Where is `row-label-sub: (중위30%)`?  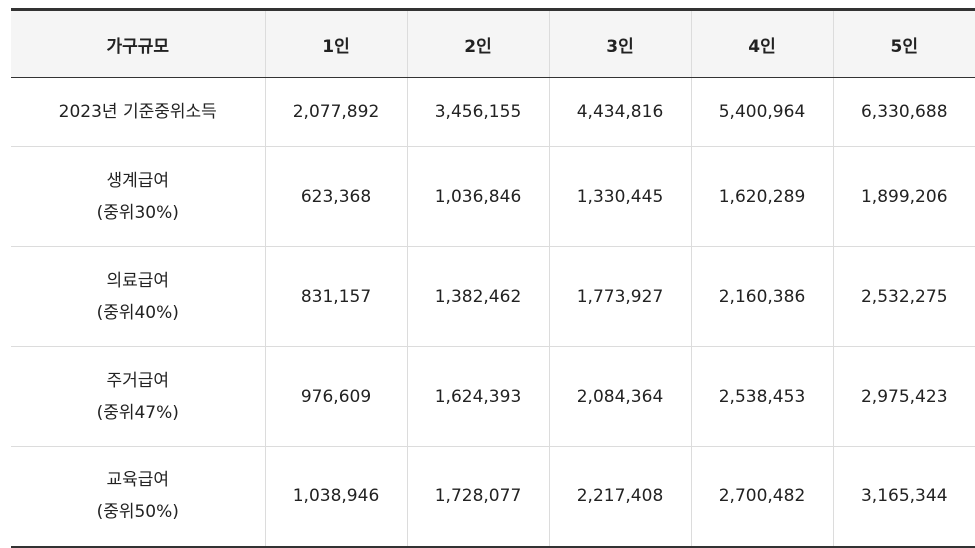
row-label-sub: (중위30%) is located at coordinates (137, 212).